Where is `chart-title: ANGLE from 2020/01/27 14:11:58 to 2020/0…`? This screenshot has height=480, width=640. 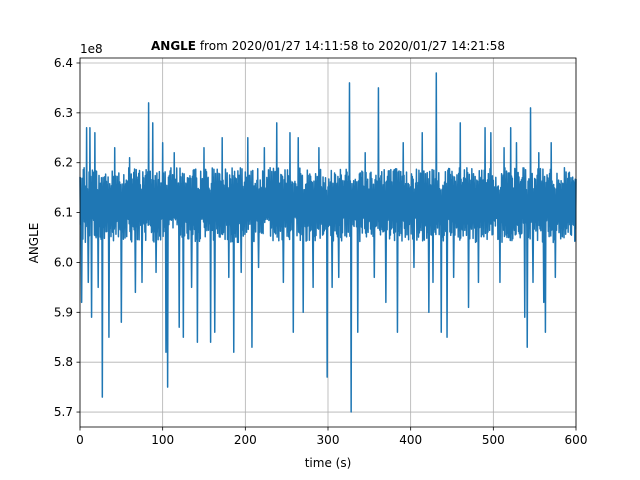
chart-title: ANGLE from 2020/01/27 14:11:58 to 2020/0… is located at coordinates (328, 46).